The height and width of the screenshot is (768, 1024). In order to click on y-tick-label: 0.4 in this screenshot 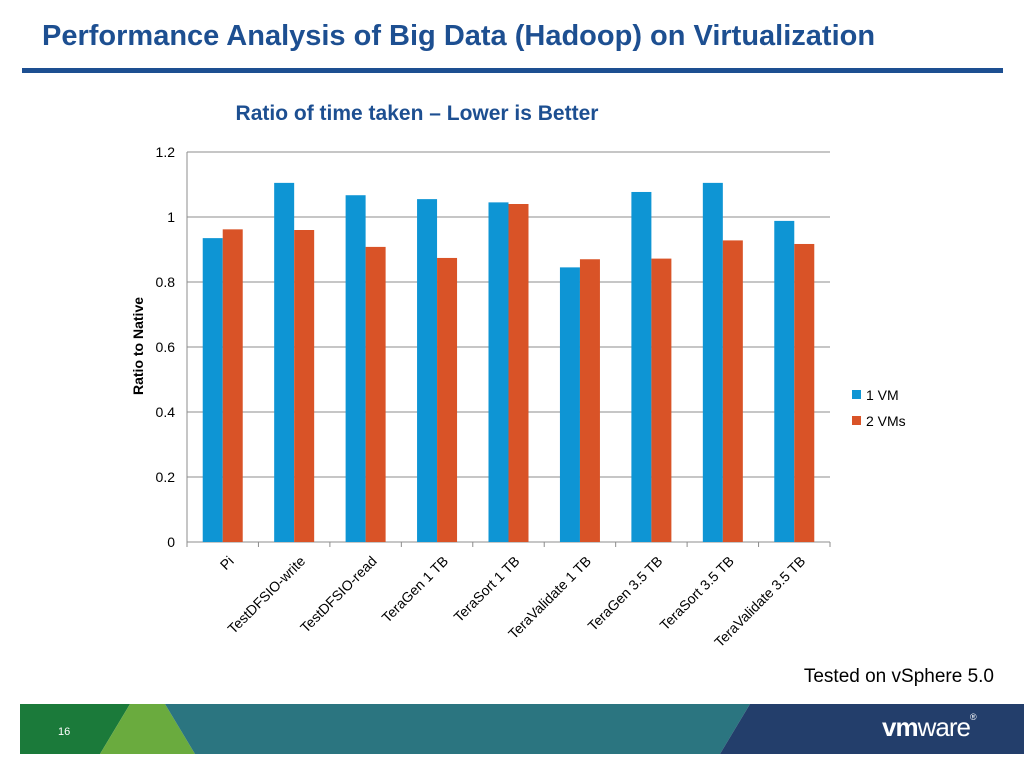, I will do `click(166, 412)`.